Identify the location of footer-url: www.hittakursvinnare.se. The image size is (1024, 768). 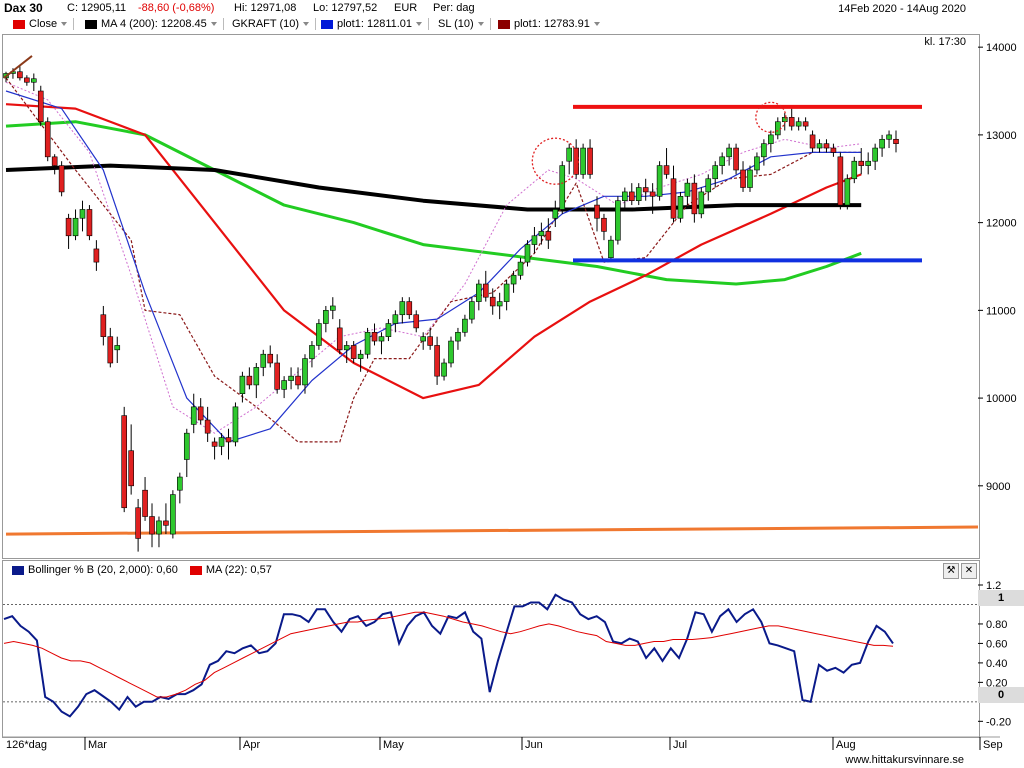
(904, 760).